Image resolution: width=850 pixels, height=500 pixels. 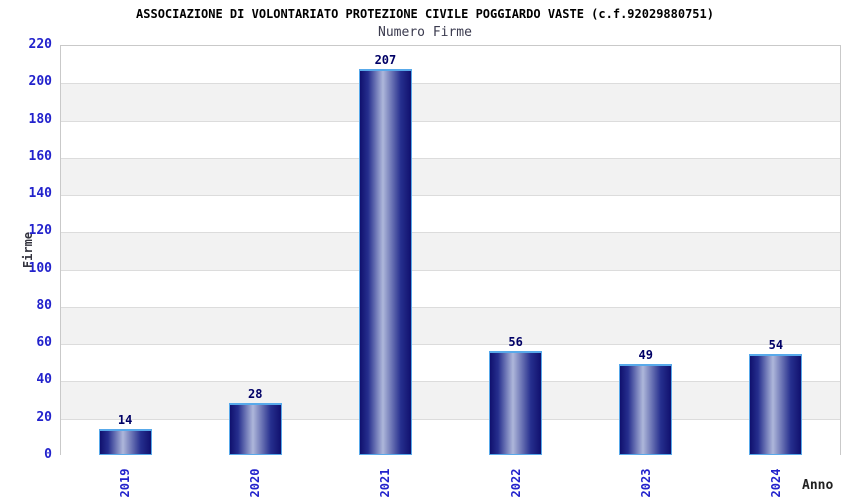 What do you see at coordinates (515, 341) in the screenshot?
I see `bar-value-label: 56` at bounding box center [515, 341].